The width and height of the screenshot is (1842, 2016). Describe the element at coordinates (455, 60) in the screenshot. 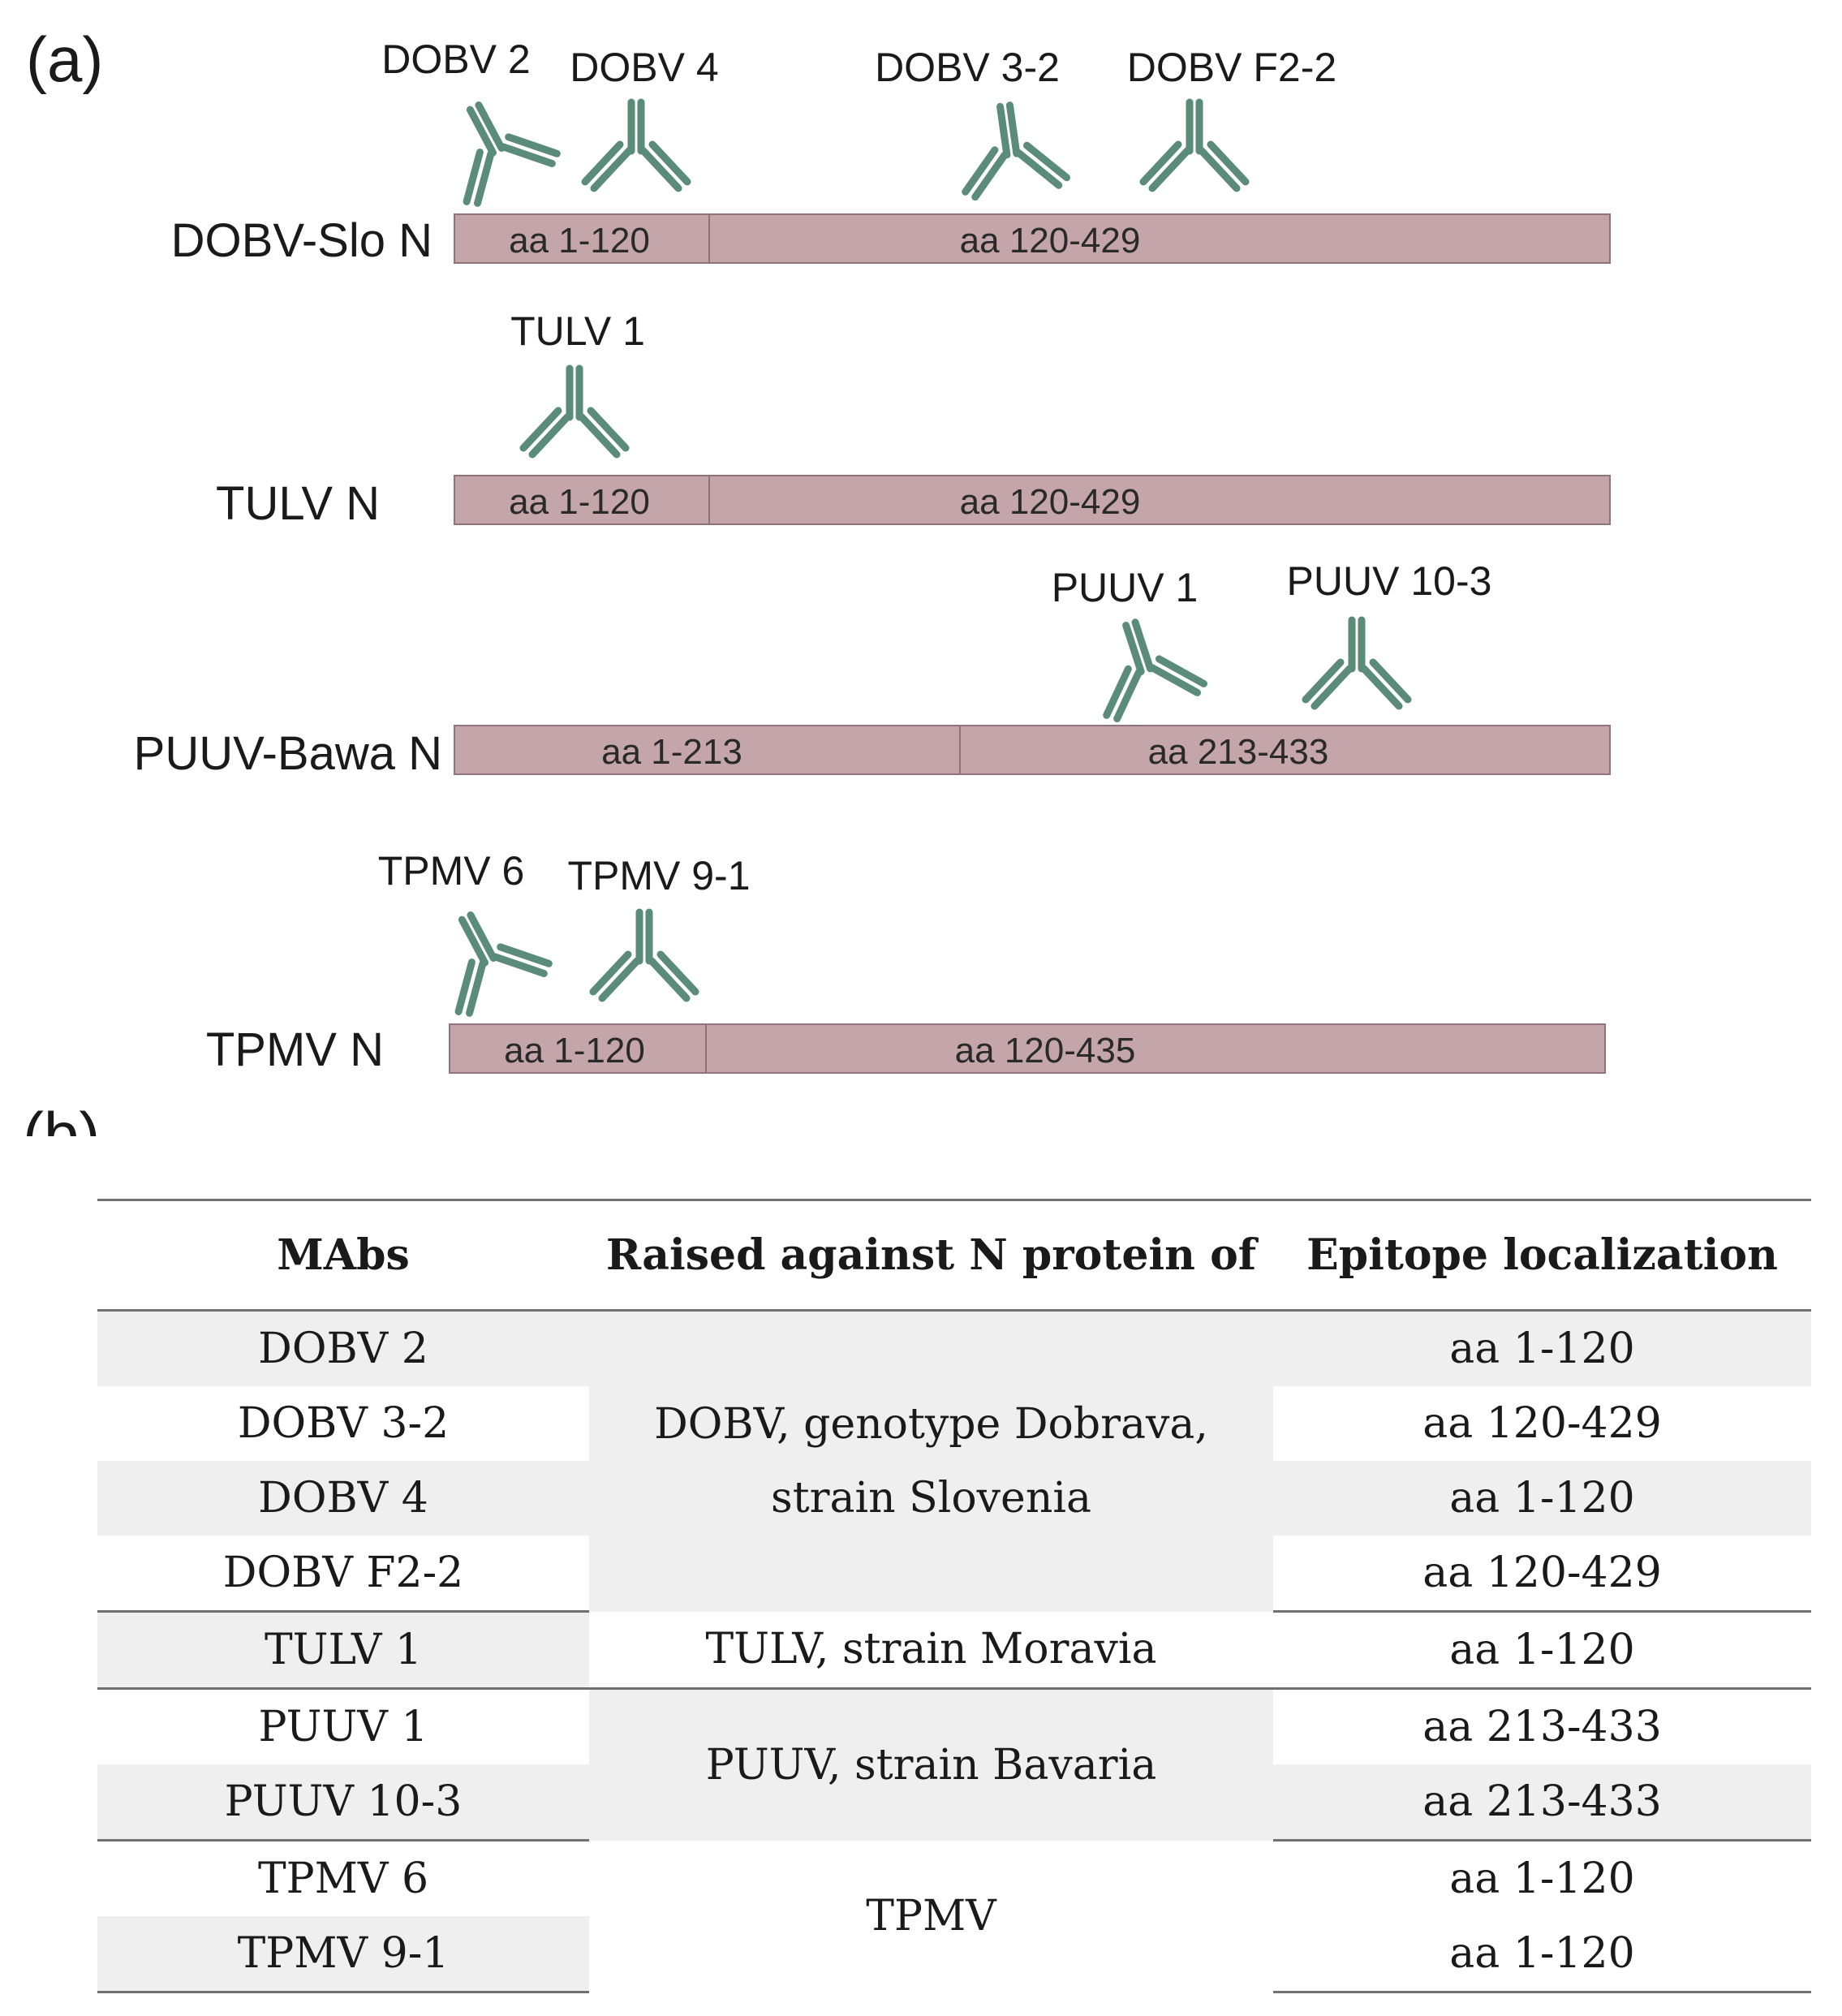

I see `antibody-label-dobv-2: DOBV 2` at that location.